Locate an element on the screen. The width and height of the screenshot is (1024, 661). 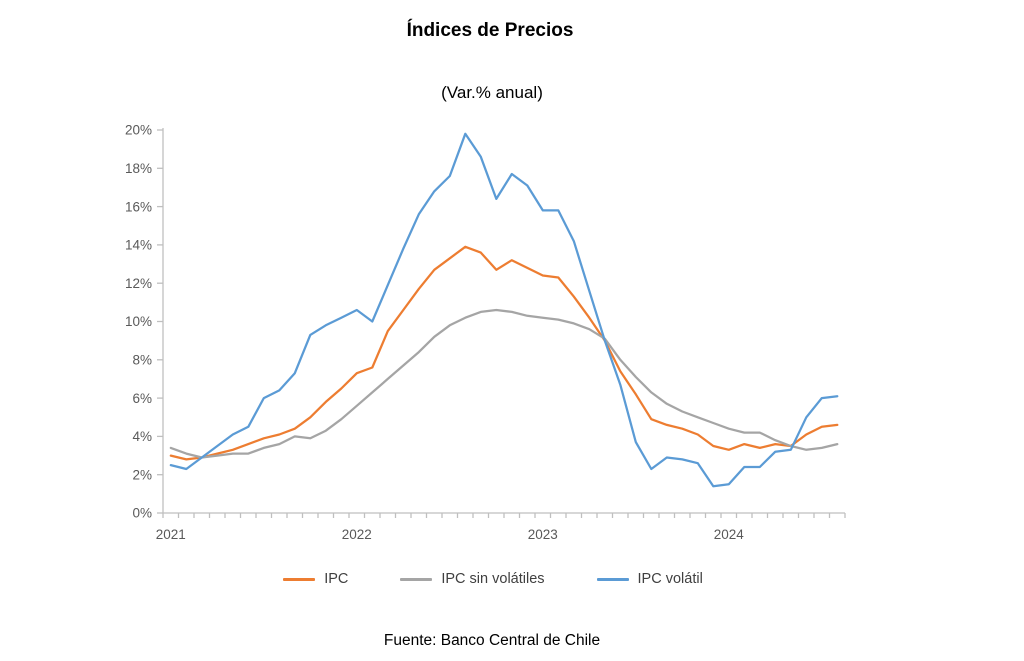
y-axis-label: 4% is located at coordinates (142, 436).